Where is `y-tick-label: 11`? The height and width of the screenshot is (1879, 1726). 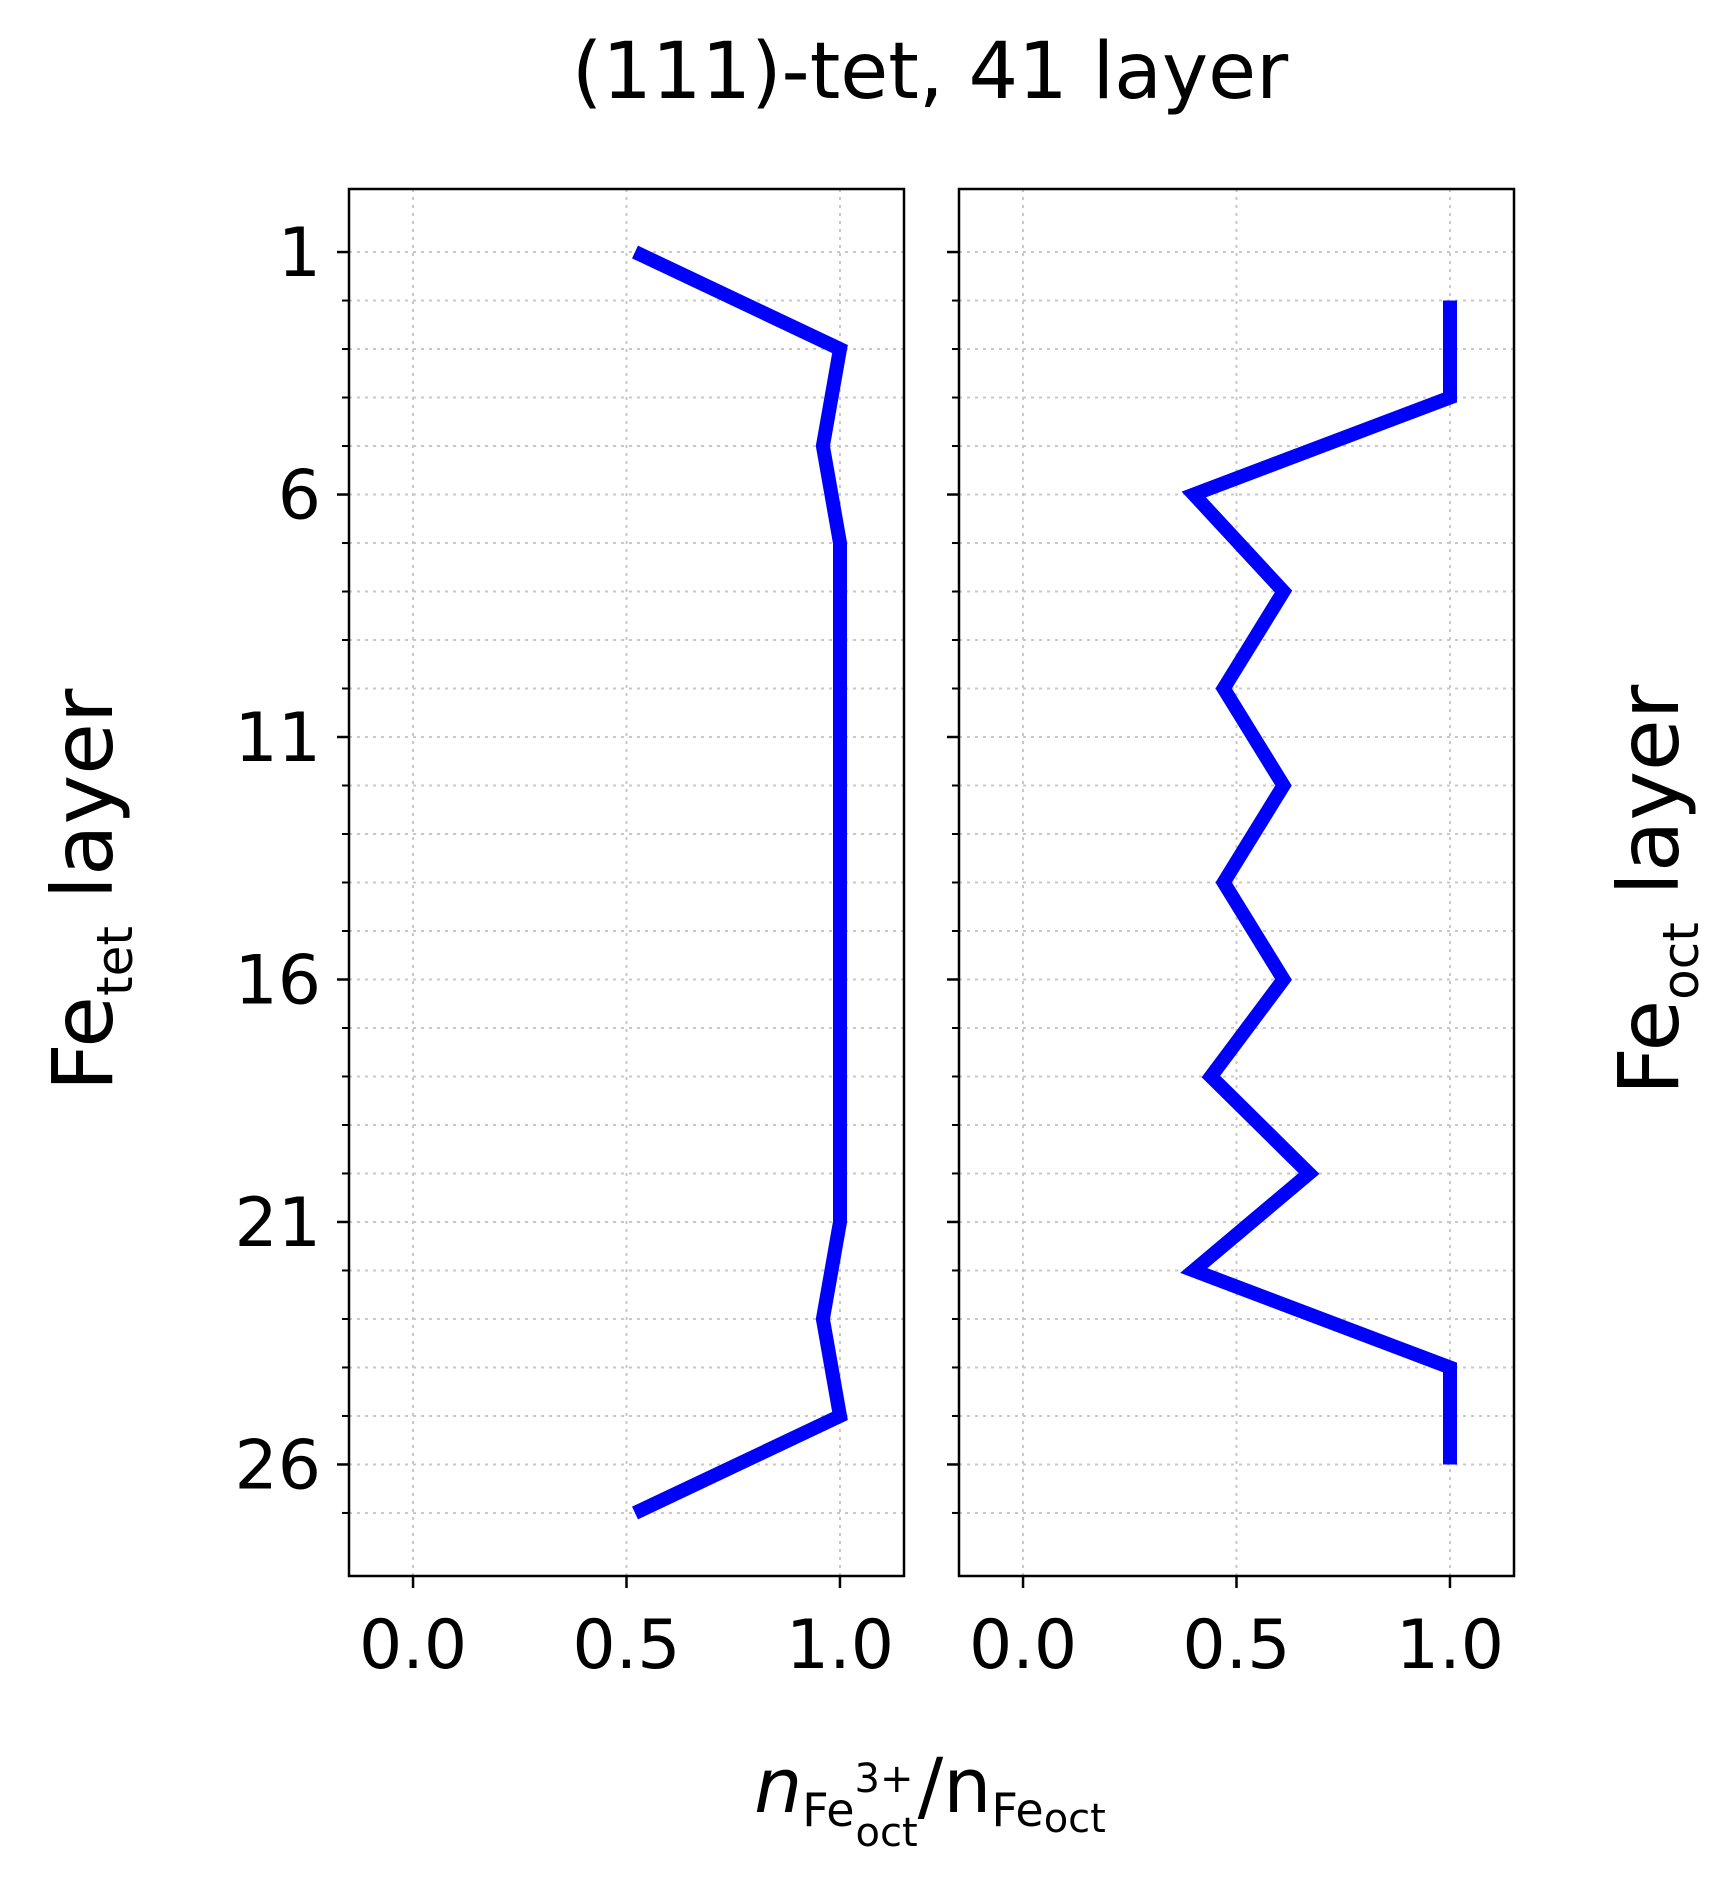 y-tick-label: 11 is located at coordinates (277, 738).